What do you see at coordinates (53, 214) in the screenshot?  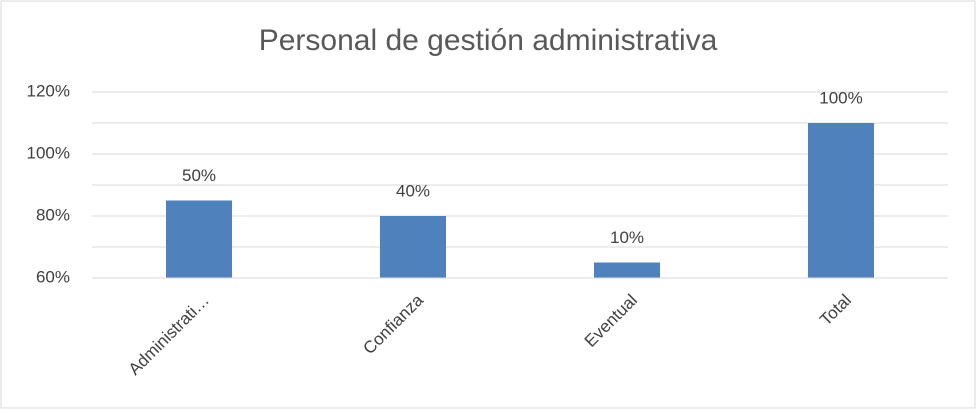 I see `y-tick-label: 80%` at bounding box center [53, 214].